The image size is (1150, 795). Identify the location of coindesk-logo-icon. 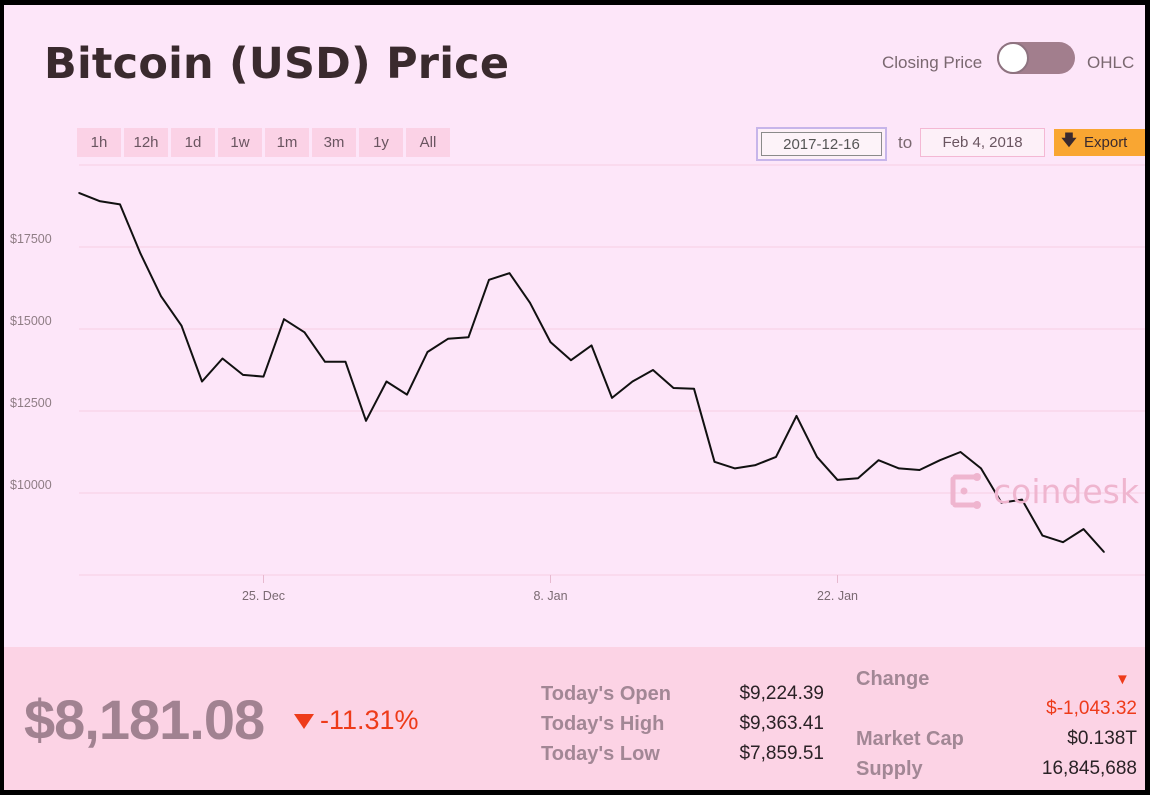
(965, 491).